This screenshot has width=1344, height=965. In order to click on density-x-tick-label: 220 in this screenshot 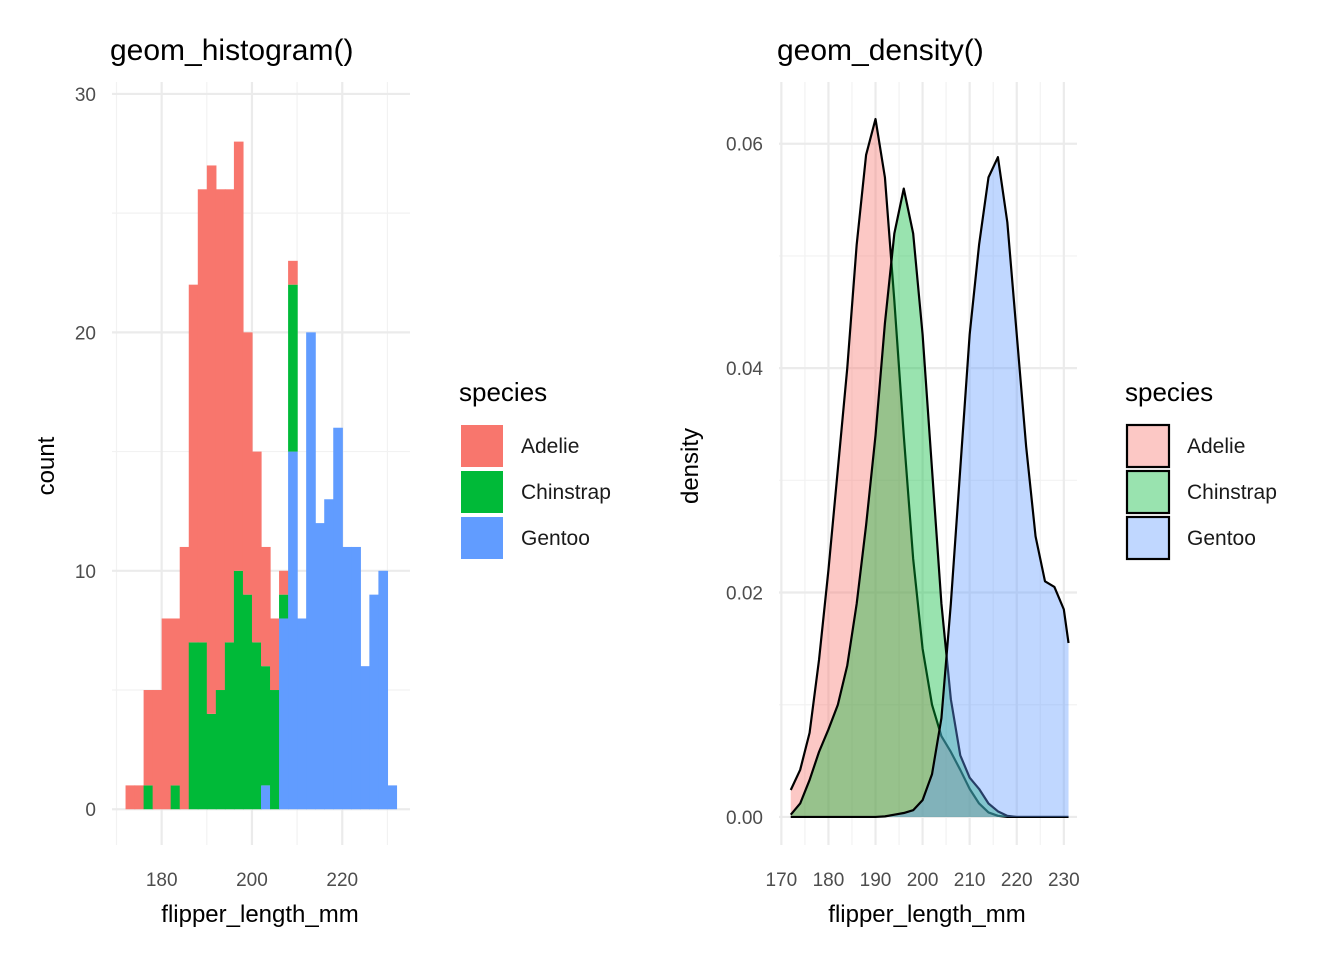, I will do `click(1017, 880)`.